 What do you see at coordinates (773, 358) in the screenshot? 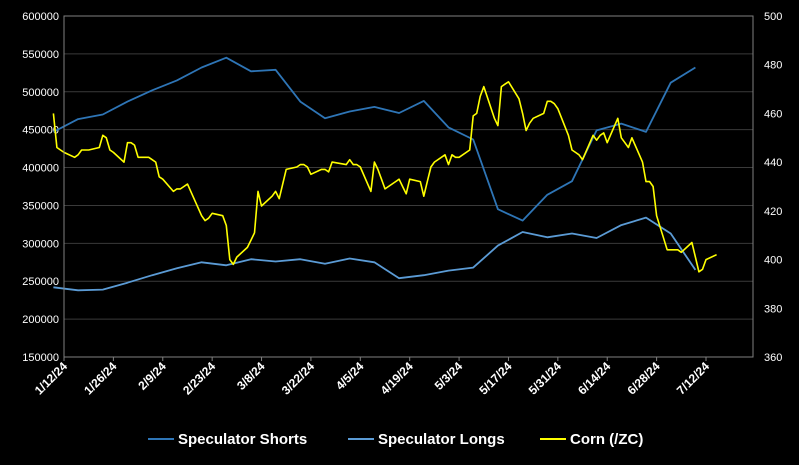
I see `right-y-tick-label: 360` at bounding box center [773, 358].